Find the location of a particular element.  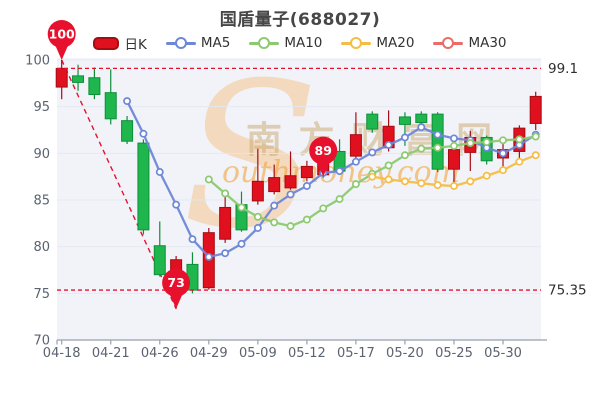

svg-text: 95 is located at coordinates (41, 107).